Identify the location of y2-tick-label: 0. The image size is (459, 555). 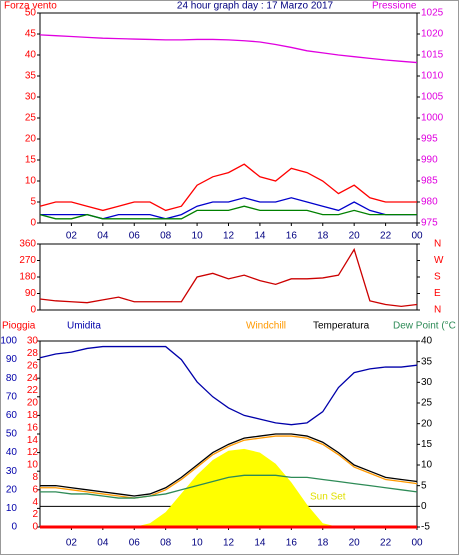
(424, 506).